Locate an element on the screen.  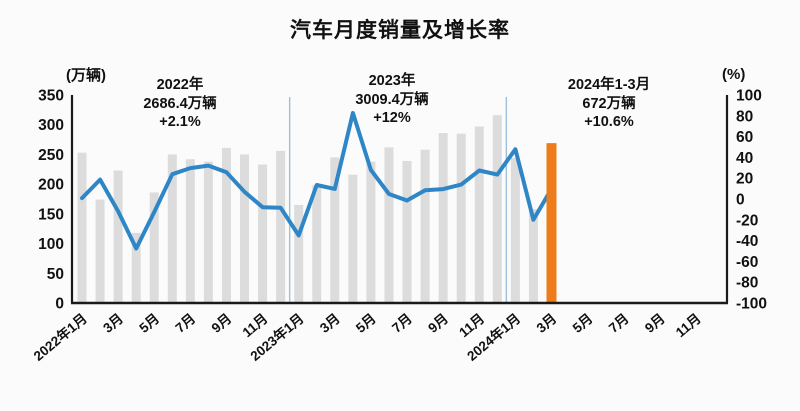
right-axis-tick-label: -20 is located at coordinates (747, 220).